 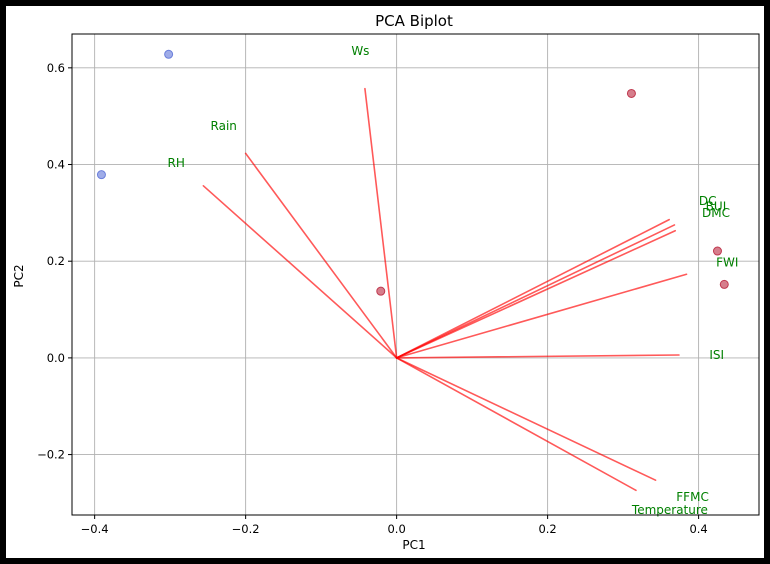 What do you see at coordinates (698, 529) in the screenshot?
I see `x-tick-label: 0.4` at bounding box center [698, 529].